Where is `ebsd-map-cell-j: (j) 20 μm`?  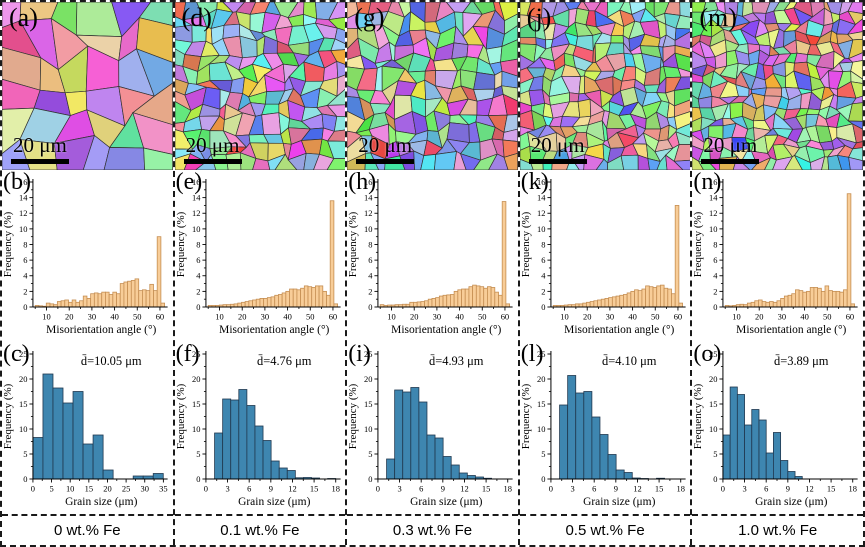
ebsd-map-cell-j: (j) 20 μm is located at coordinates (605, 86).